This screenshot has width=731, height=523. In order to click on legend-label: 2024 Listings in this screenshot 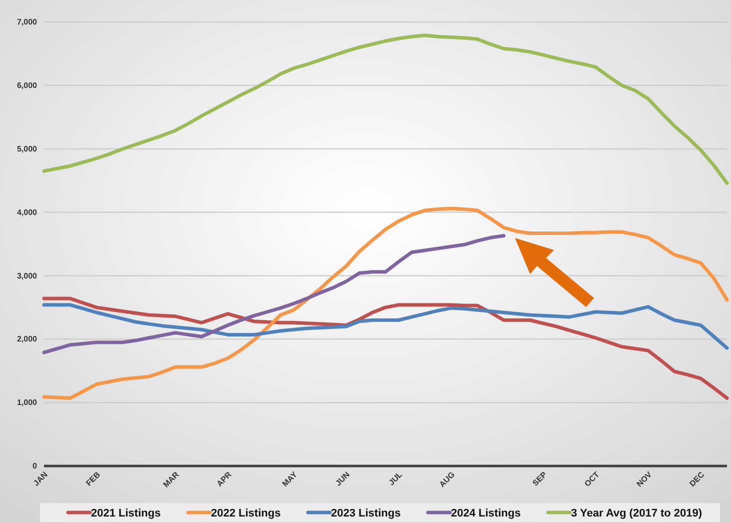, I will do `click(486, 513)`.